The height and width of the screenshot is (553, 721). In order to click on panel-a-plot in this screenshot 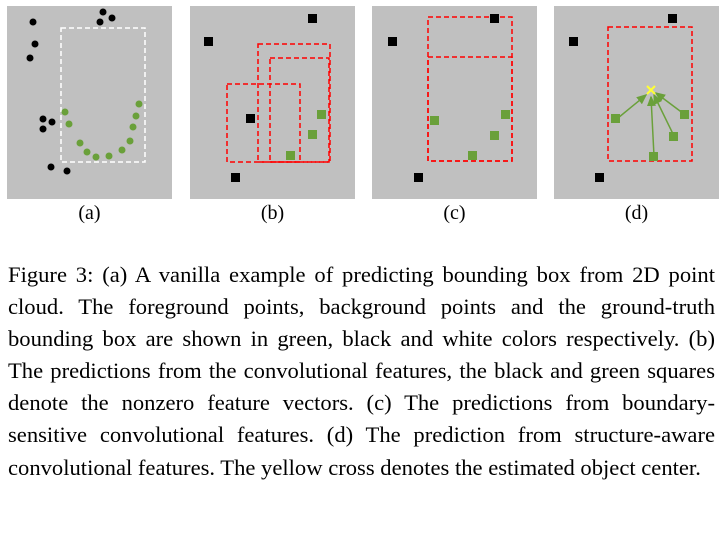, I will do `click(86, 91)`.